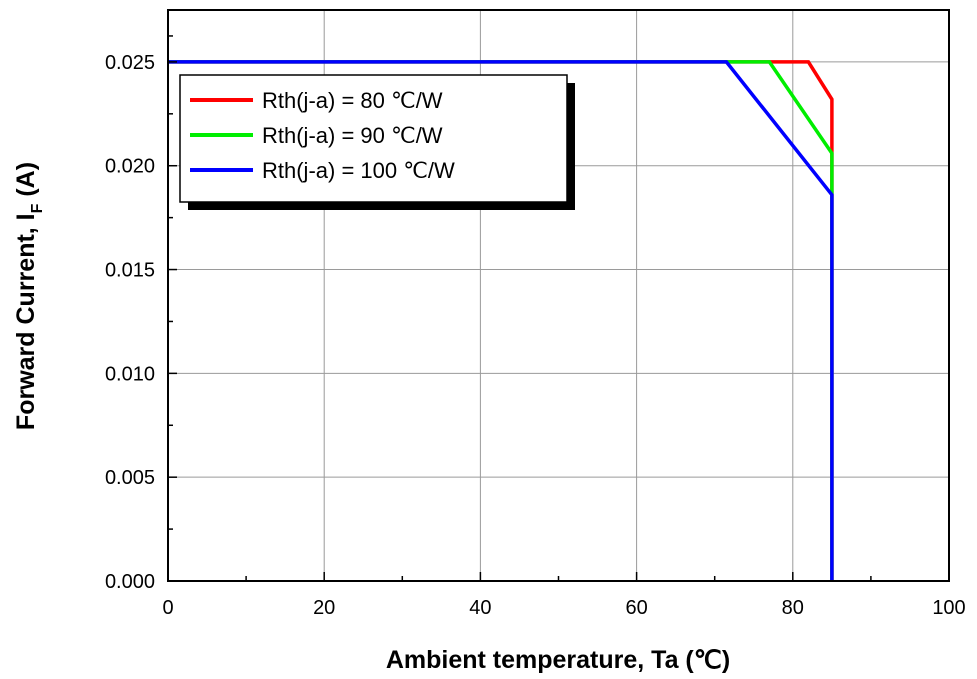 This screenshot has height=679, width=977. I want to click on legend-label-2: Rth(j-a) = 90 ℃/W, so click(352, 135).